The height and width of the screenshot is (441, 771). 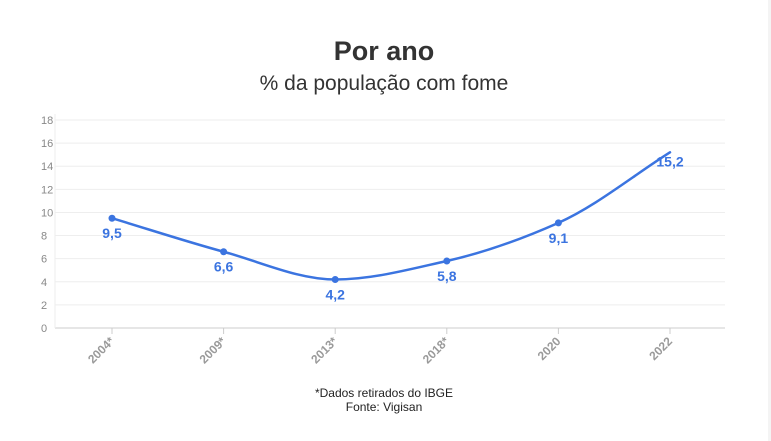 What do you see at coordinates (224, 267) in the screenshot?
I see `data-label: 6,6` at bounding box center [224, 267].